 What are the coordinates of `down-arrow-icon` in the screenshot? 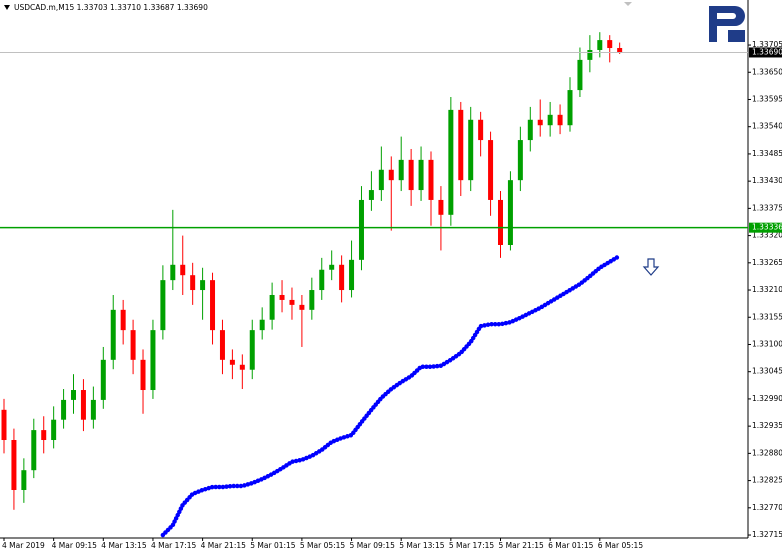 It's located at (651, 267).